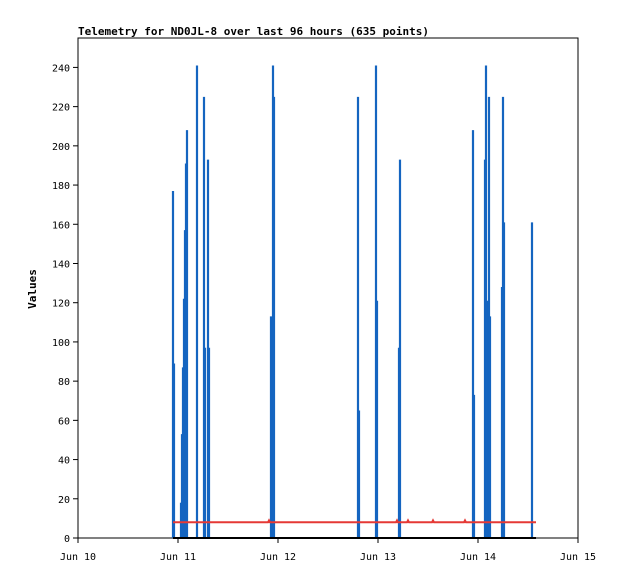 This screenshot has width=618, height=584. I want to click on x-tick-label: Jun 11, so click(178, 557).